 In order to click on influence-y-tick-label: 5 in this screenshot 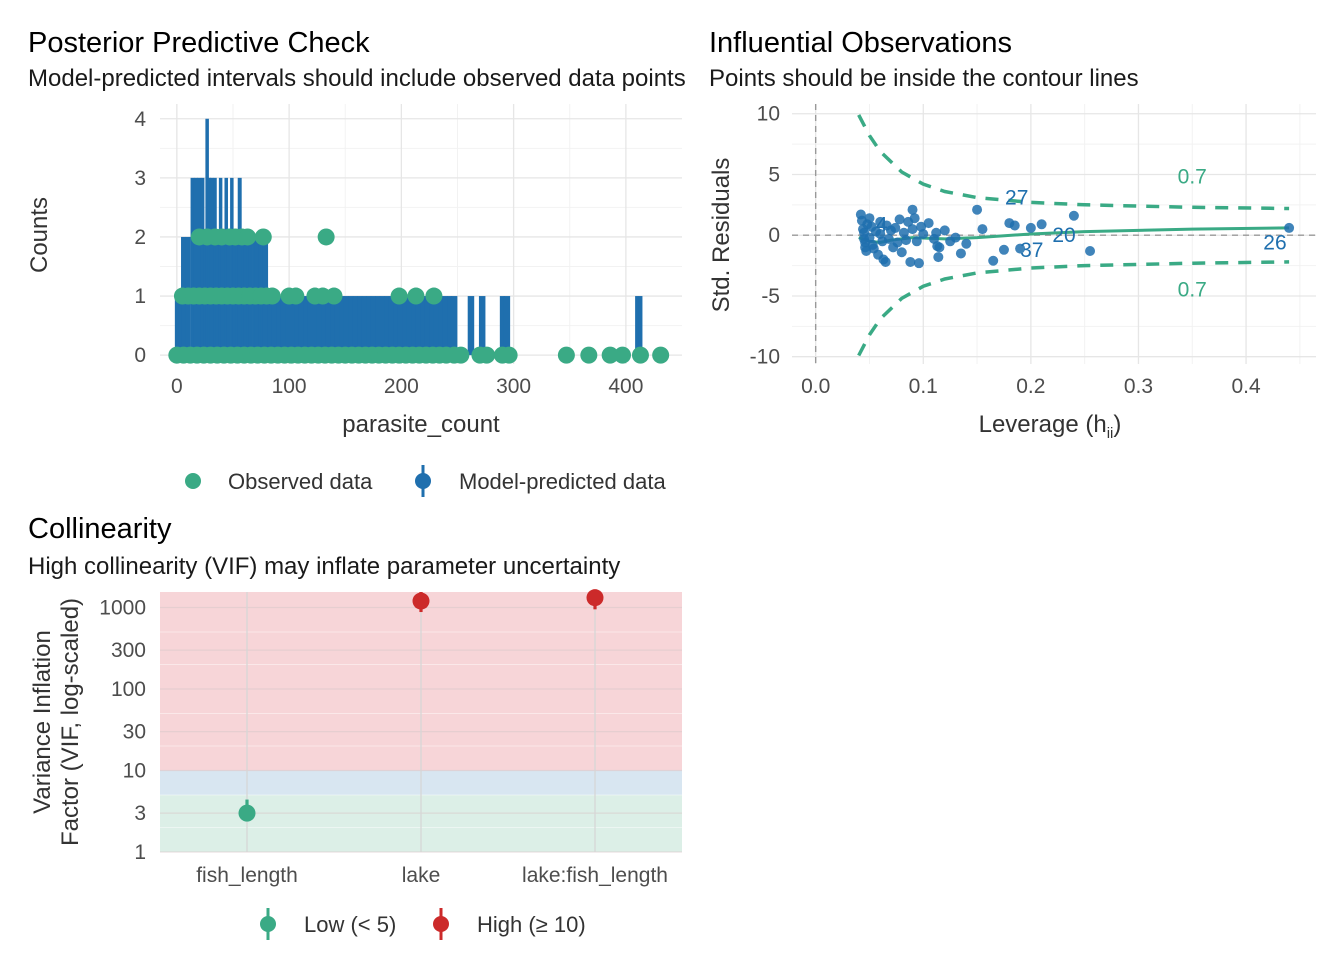, I will do `click(774, 174)`.